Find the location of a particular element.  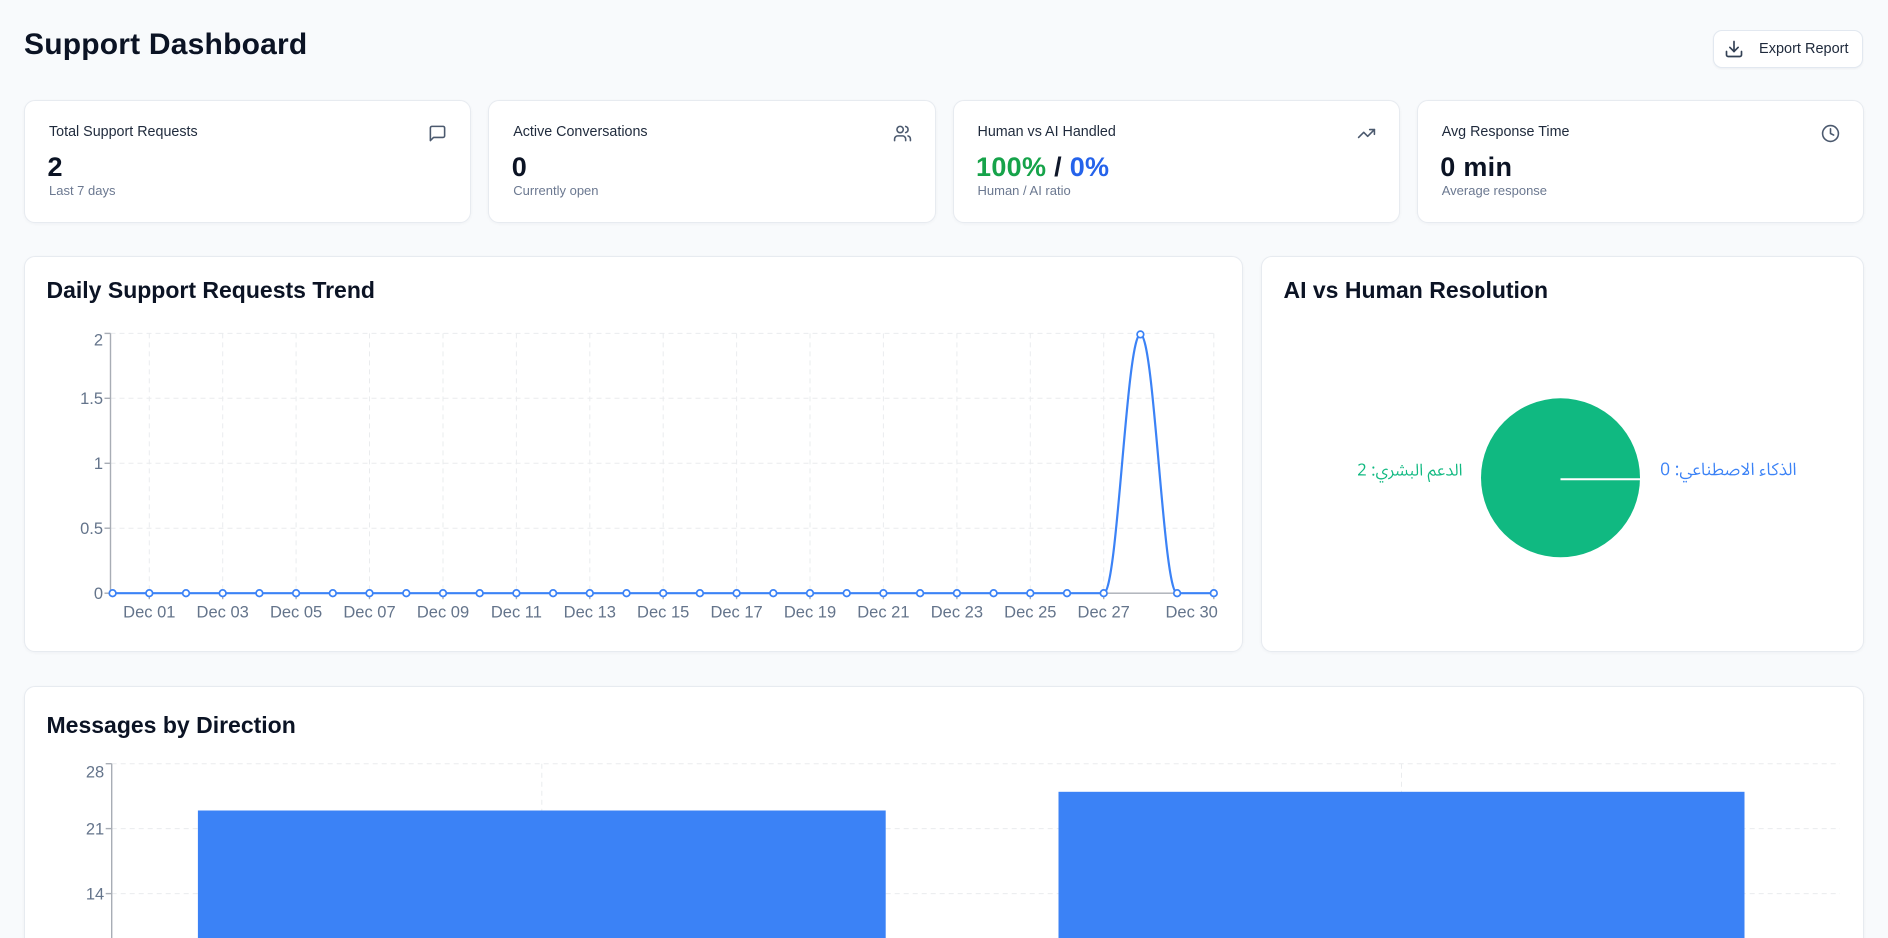

svg-text: Dec 05 is located at coordinates (296, 613).